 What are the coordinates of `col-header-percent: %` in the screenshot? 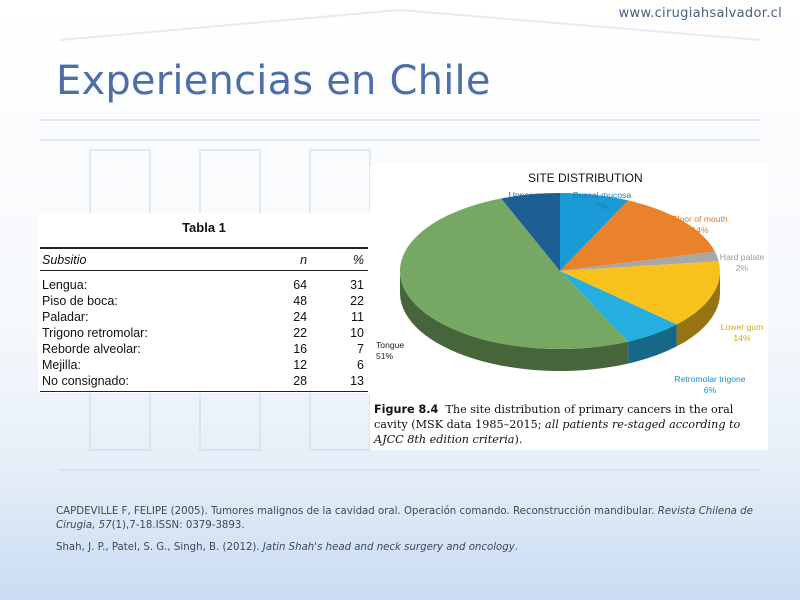 It's located at (358, 260).